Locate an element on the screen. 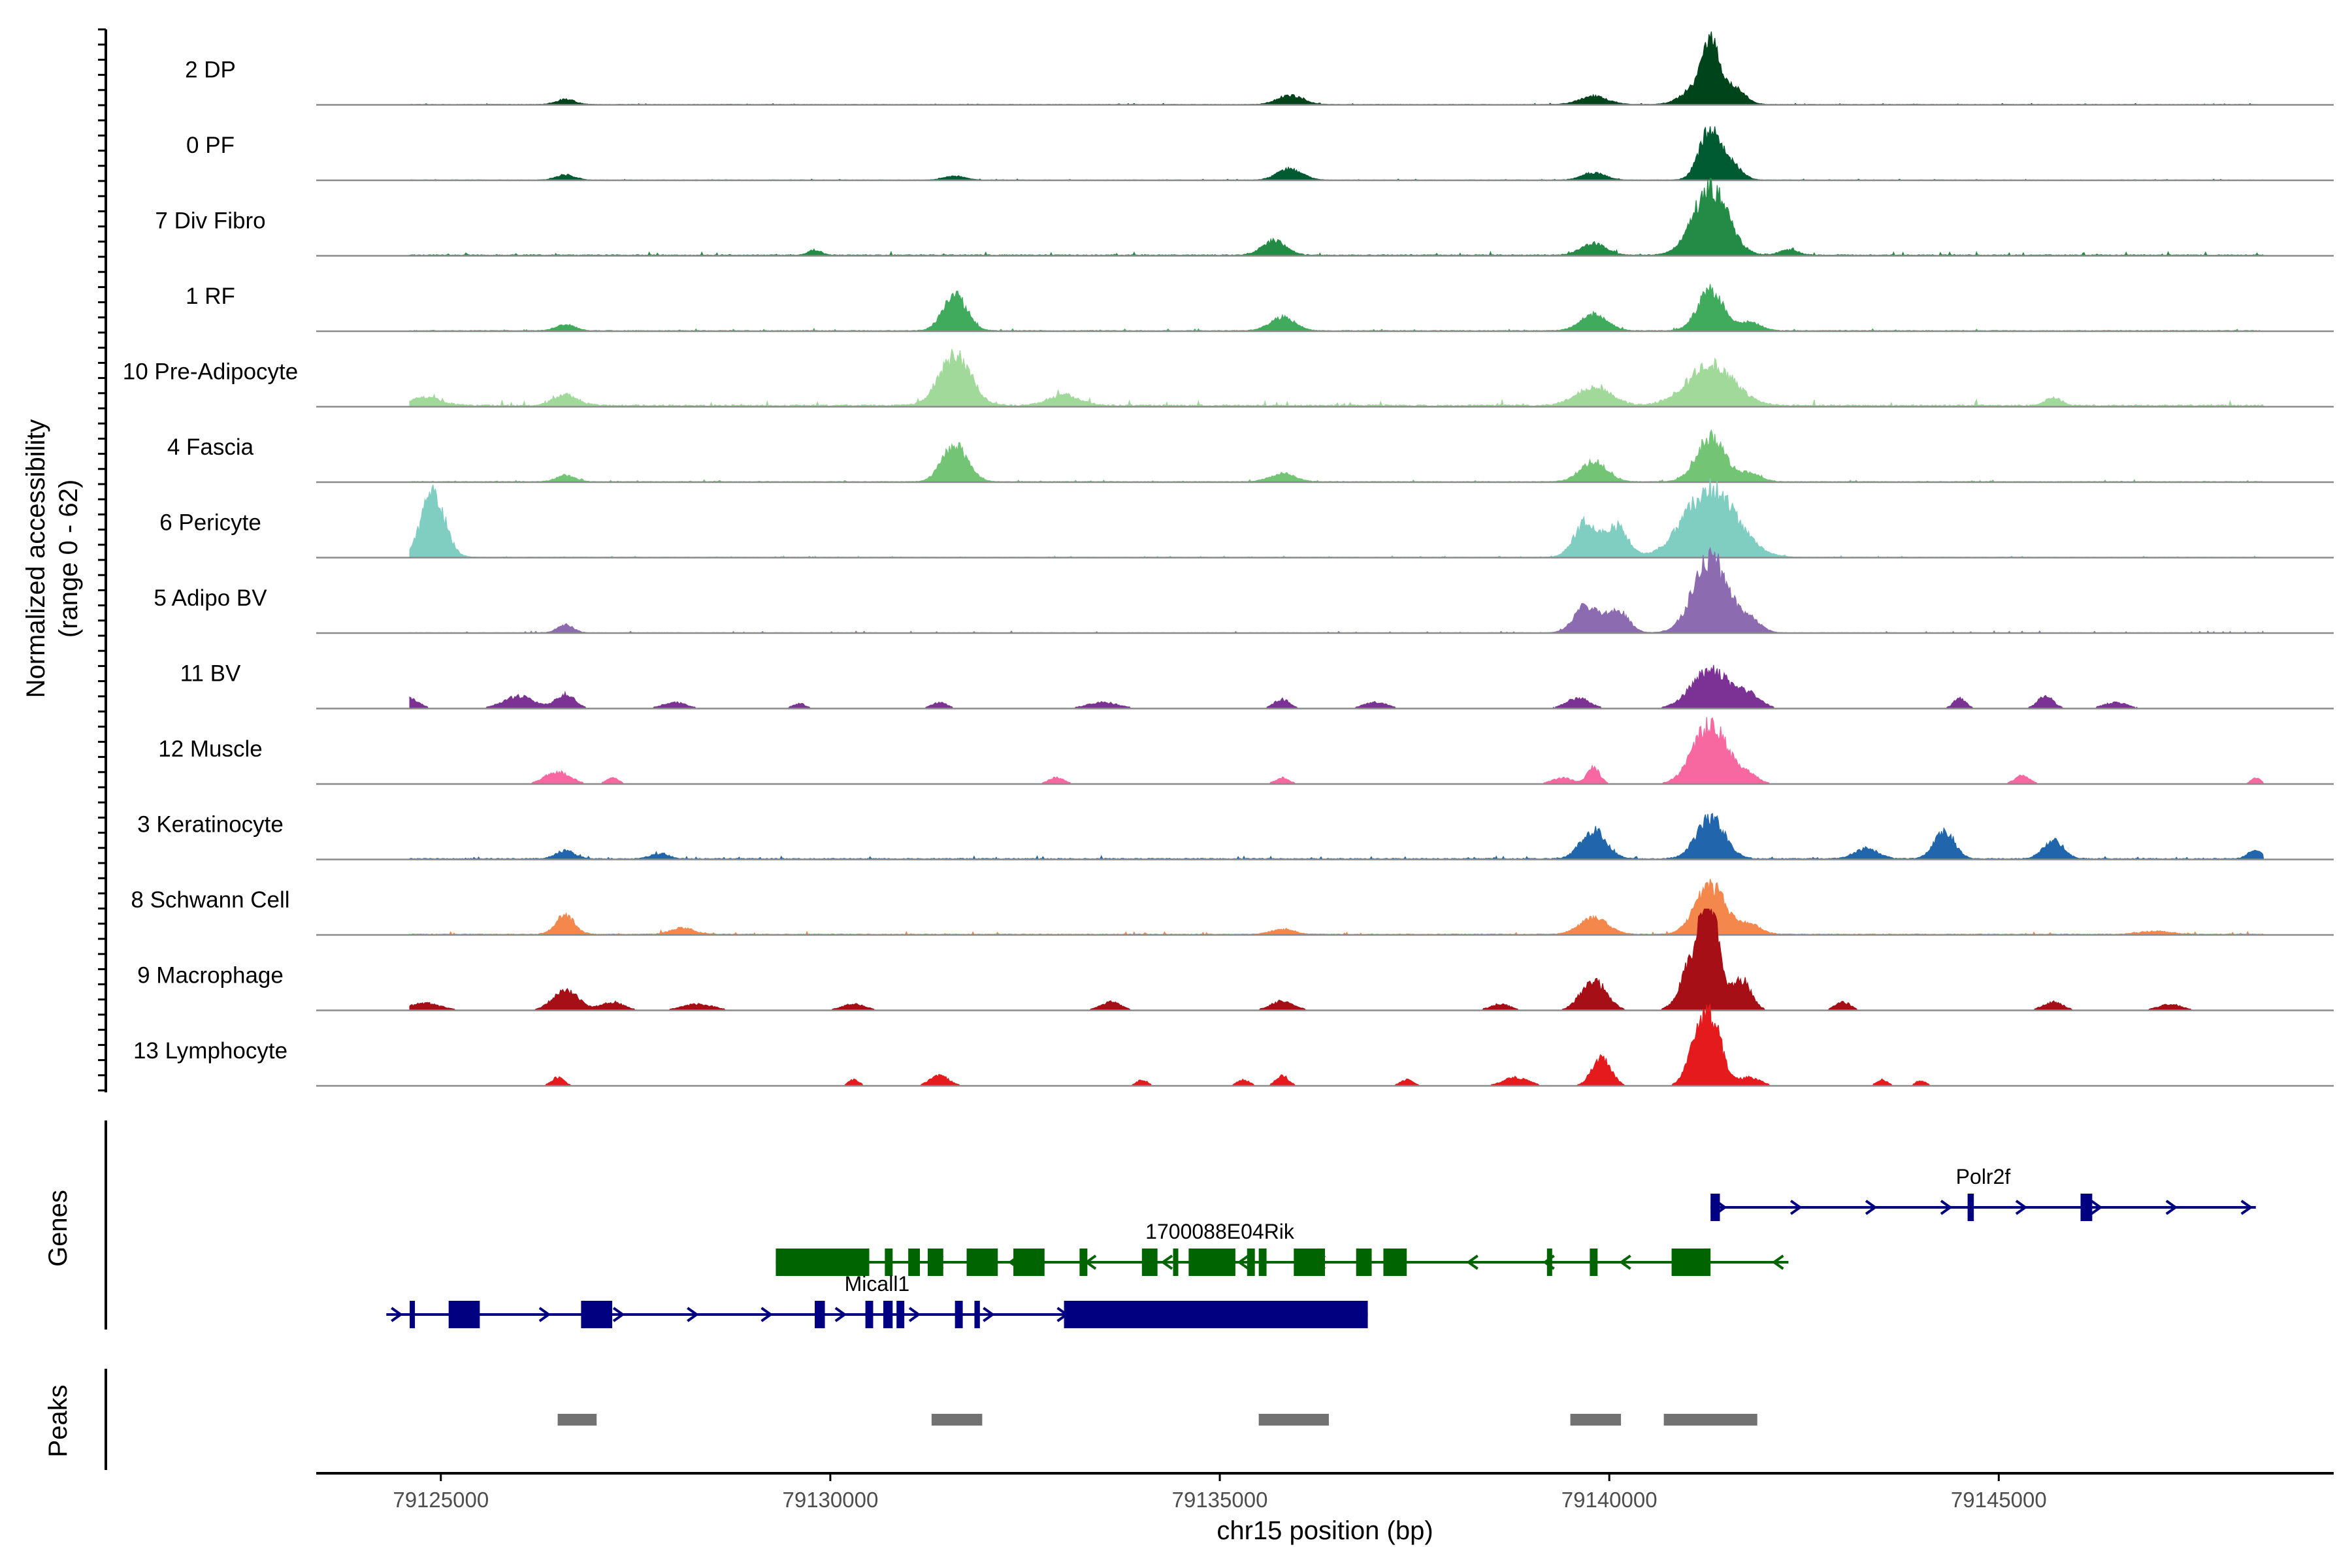  x-tick-label: 79145000 is located at coordinates (1999, 1500).